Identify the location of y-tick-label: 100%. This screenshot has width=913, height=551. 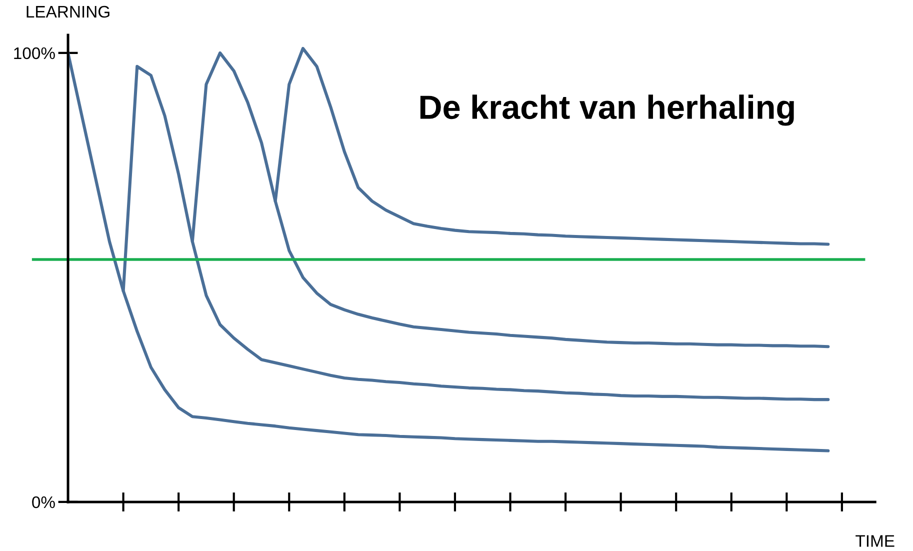
(34, 53).